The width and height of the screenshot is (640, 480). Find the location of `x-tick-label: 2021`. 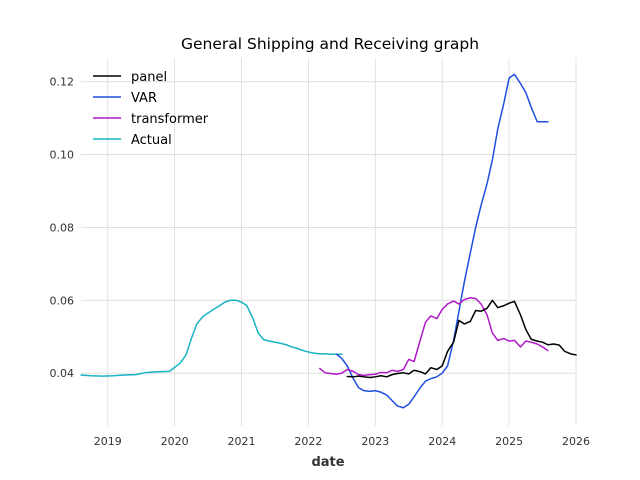

x-tick-label: 2021 is located at coordinates (242, 441).